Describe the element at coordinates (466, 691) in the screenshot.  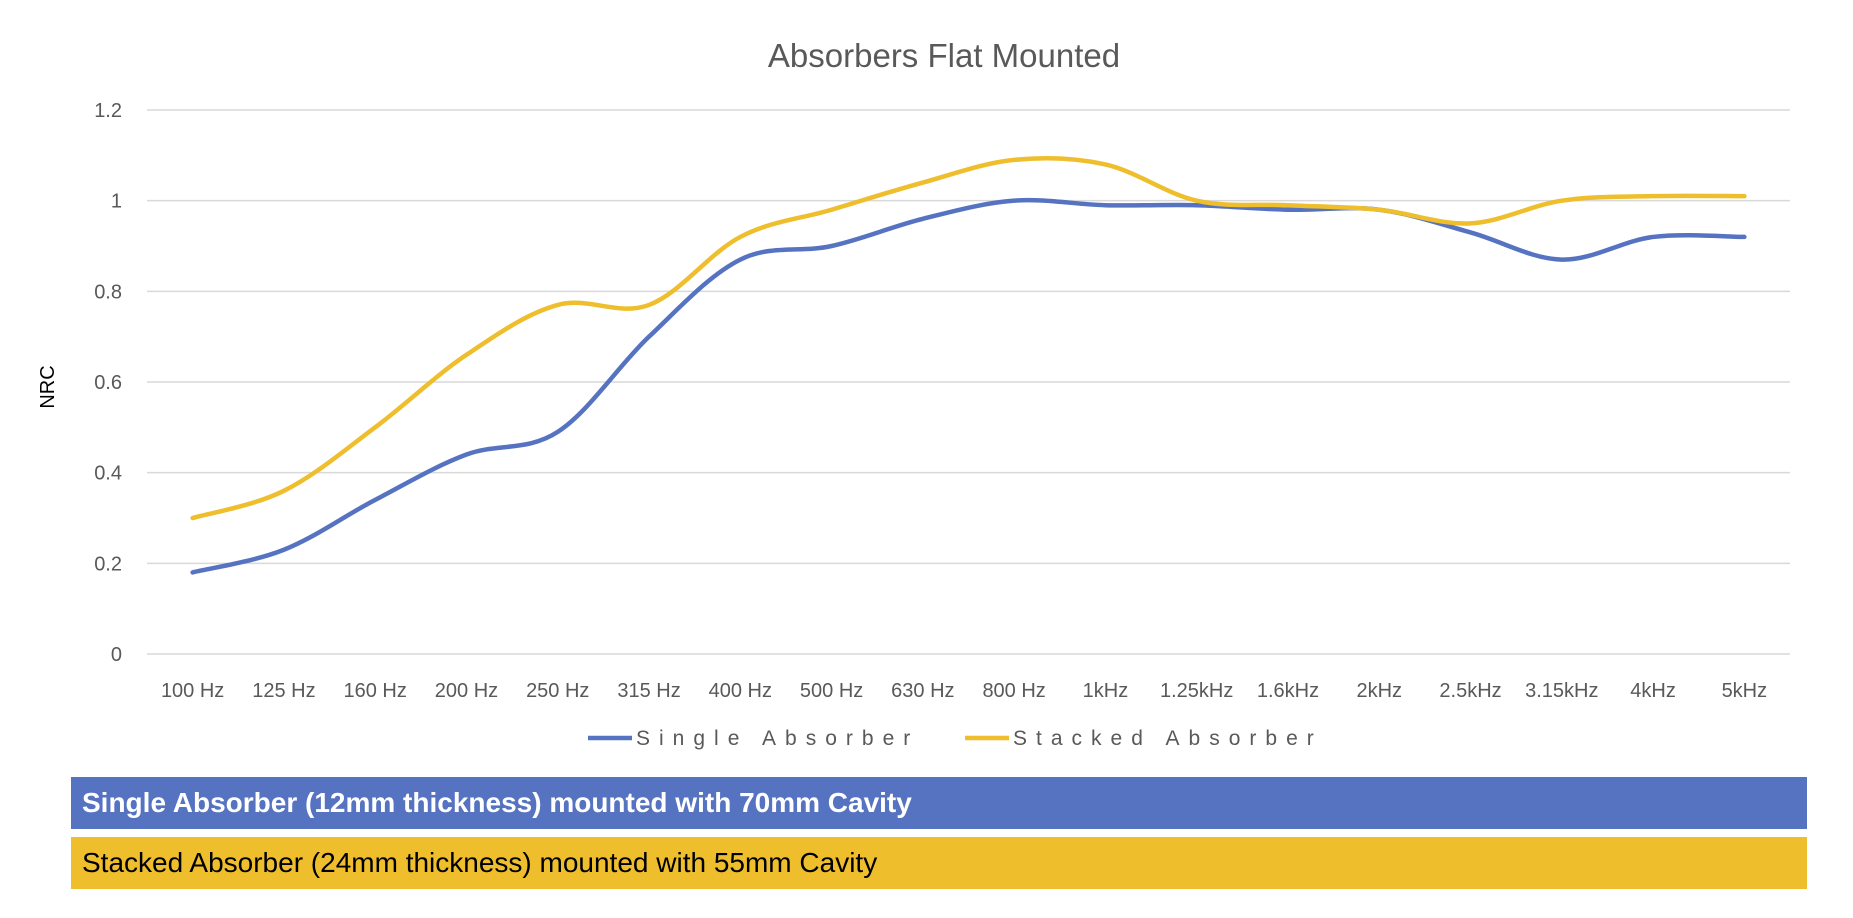
I see `x-tick-label: 200 Hz` at that location.